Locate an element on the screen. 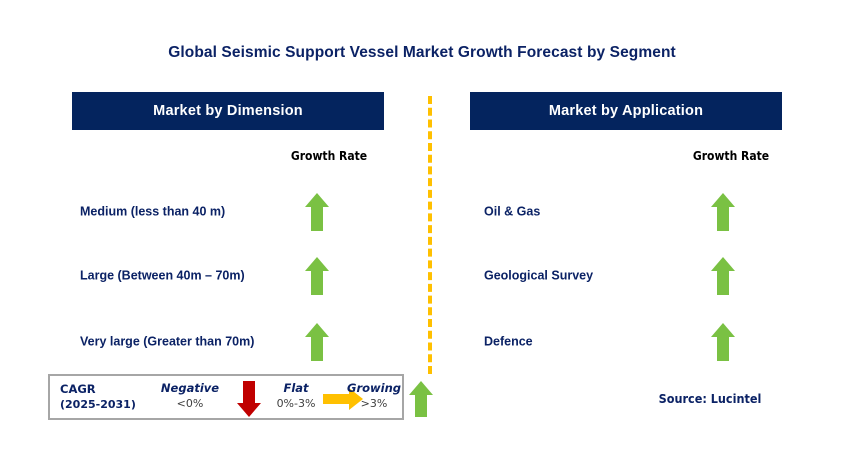  table-row: Oil & Gas is located at coordinates (626, 212).